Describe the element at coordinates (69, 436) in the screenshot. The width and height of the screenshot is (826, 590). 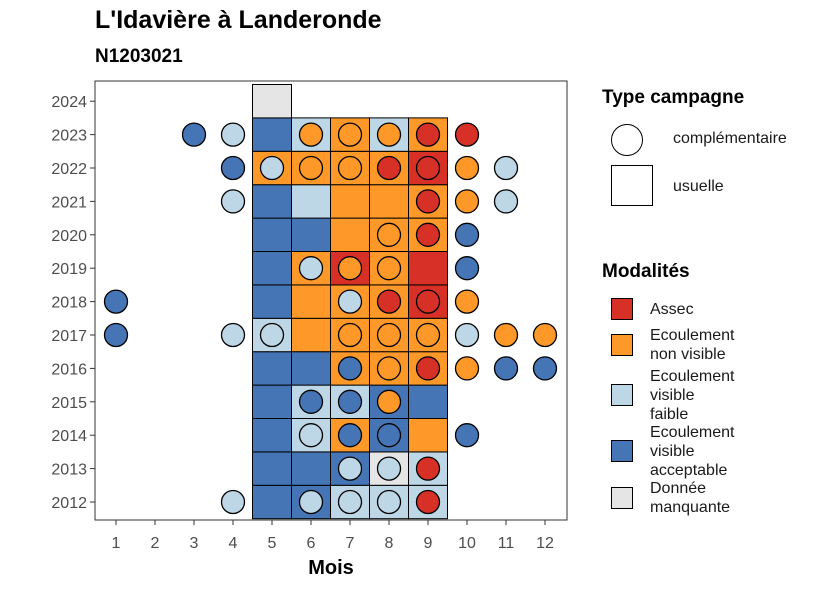
I see `y-tick-label-2014: 2014` at that location.